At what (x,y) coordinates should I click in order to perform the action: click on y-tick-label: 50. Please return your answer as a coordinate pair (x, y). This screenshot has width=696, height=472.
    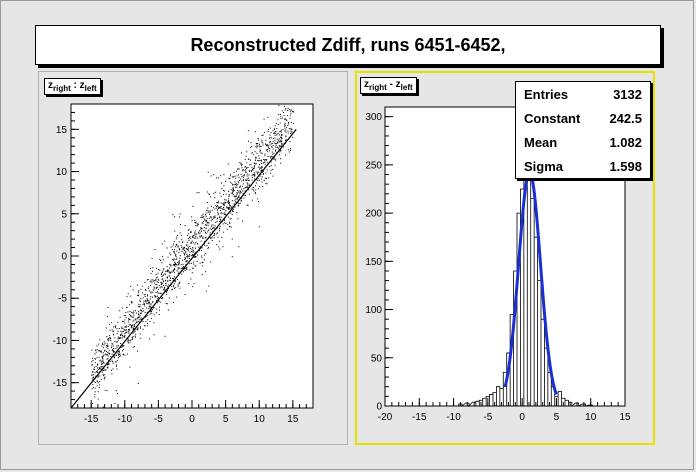
    Looking at the image, I should click on (377, 358).